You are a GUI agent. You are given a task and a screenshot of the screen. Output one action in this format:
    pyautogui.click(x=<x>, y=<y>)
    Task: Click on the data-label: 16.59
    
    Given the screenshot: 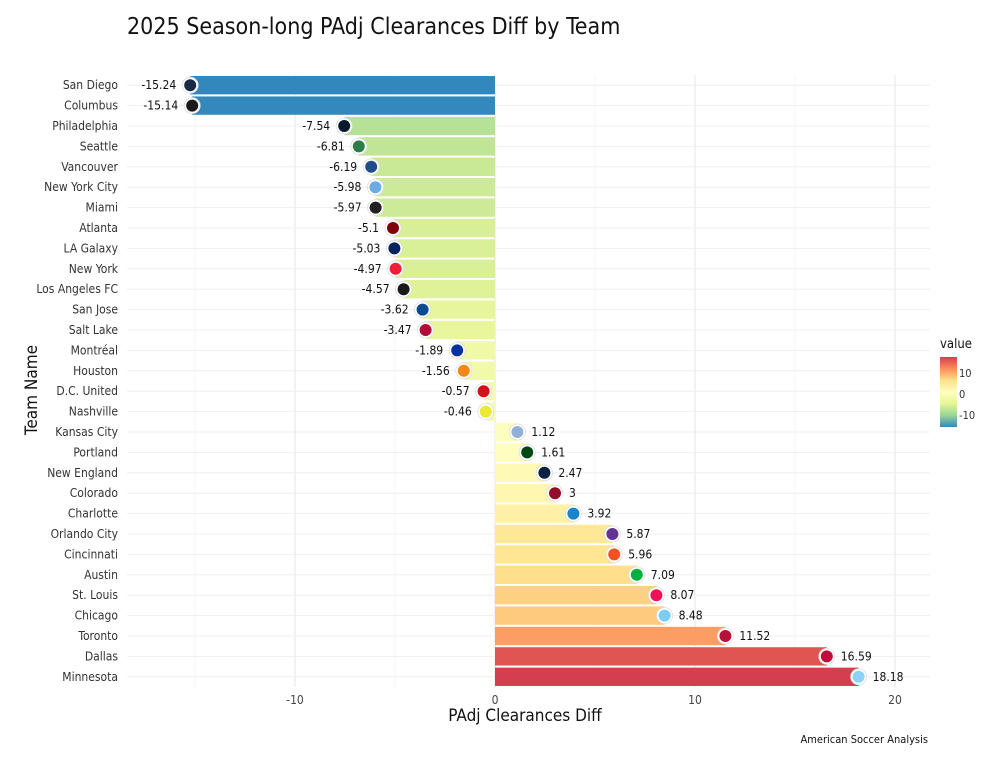 What is the action you would take?
    pyautogui.click(x=856, y=656)
    